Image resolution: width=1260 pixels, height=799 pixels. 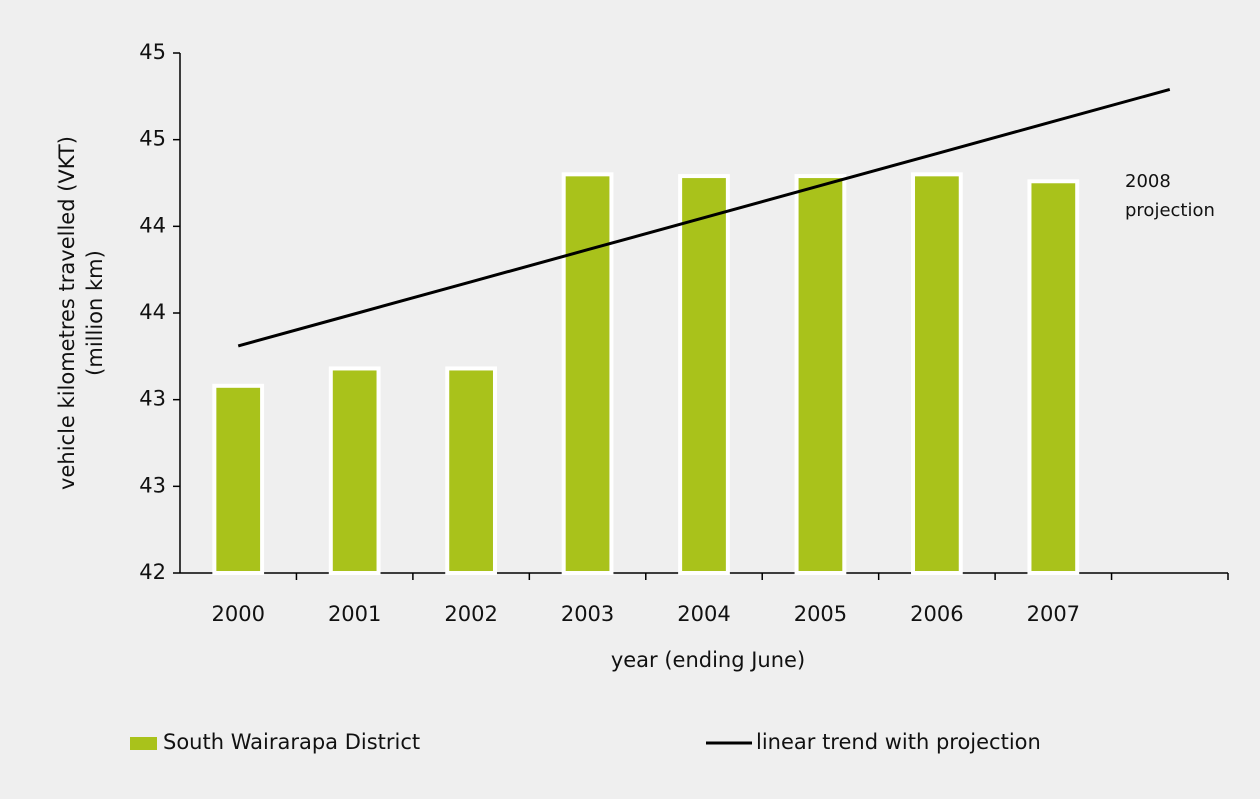 I want to click on annotation: 2008, so click(x=1148, y=181).